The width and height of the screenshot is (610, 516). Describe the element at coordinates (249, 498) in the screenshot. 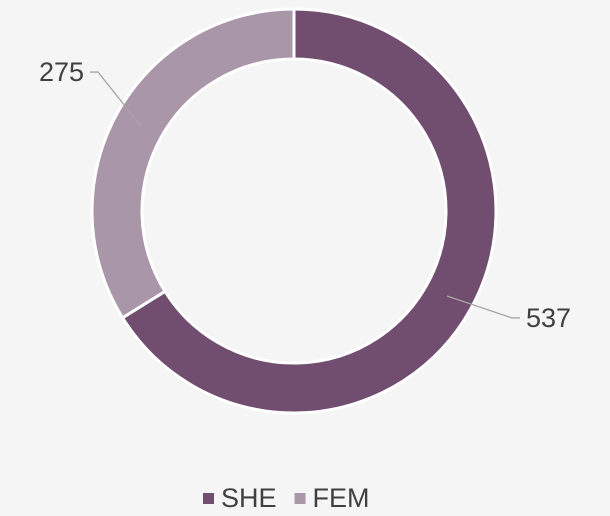

I see `legend-label: SHE` at that location.